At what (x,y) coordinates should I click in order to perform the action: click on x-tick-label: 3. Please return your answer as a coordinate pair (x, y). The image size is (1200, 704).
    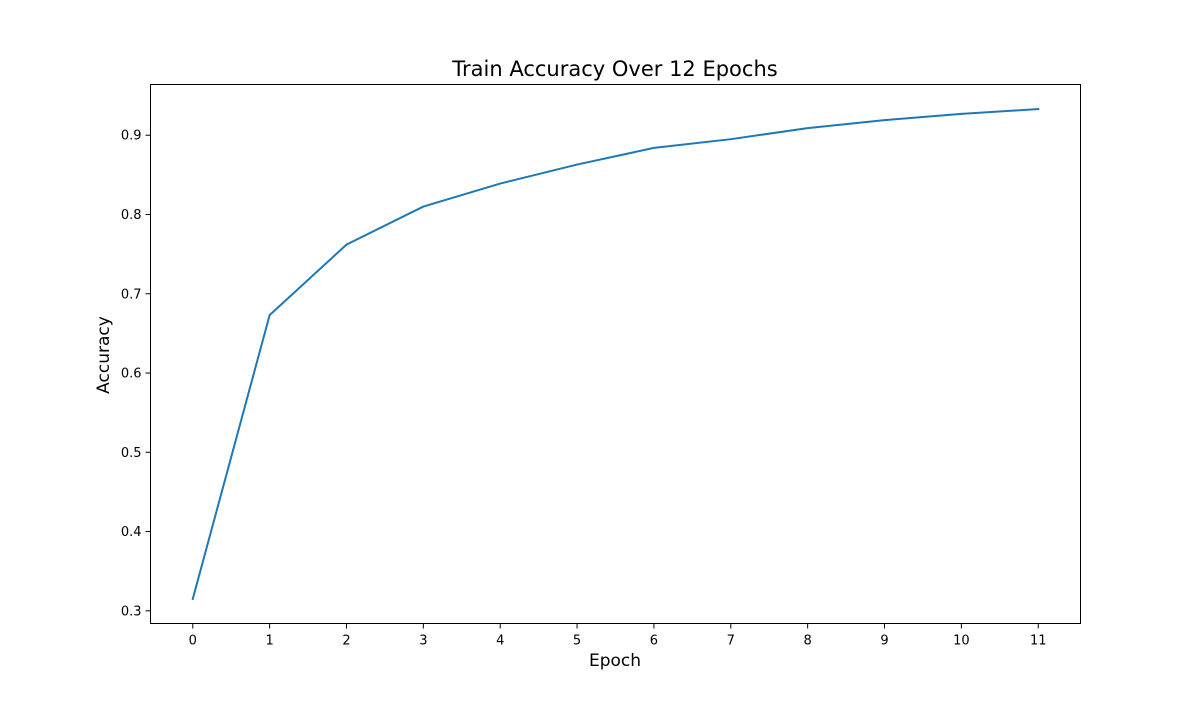
    Looking at the image, I should click on (423, 641).